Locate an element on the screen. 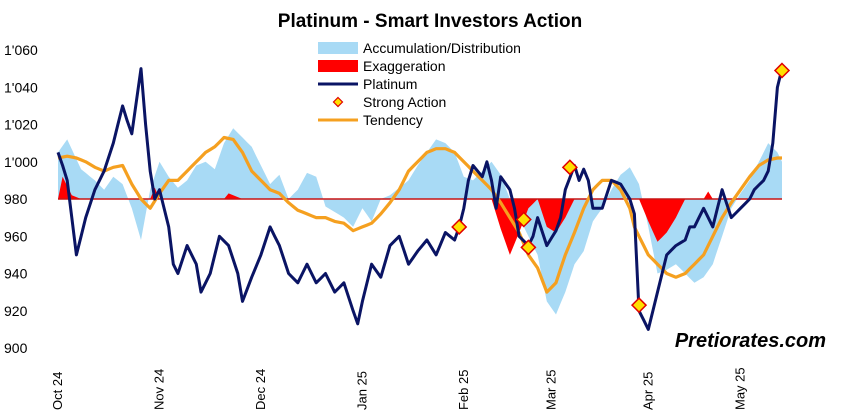  legend-label: Platinum is located at coordinates (390, 84).